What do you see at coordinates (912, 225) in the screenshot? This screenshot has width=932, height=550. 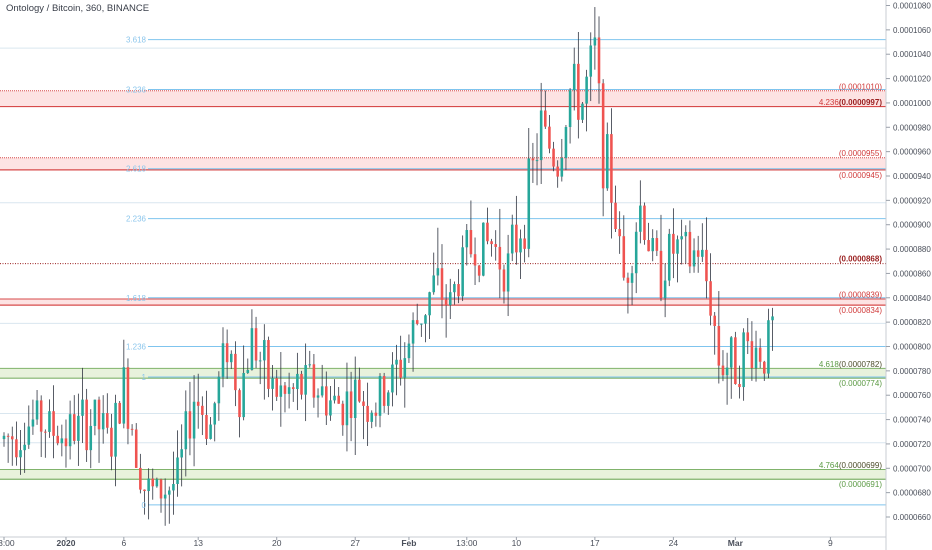 I see `price-tick-label: 0.0000900` at bounding box center [912, 225].